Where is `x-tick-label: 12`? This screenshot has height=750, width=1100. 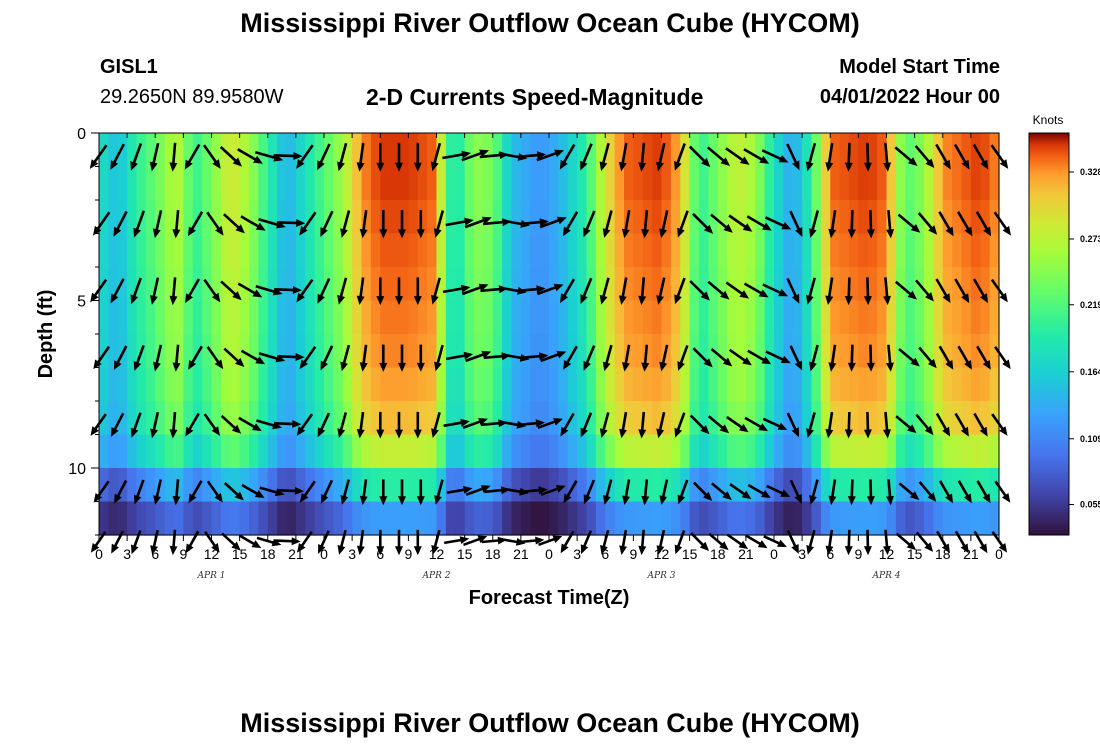 x-tick-label: 12 is located at coordinates (662, 554).